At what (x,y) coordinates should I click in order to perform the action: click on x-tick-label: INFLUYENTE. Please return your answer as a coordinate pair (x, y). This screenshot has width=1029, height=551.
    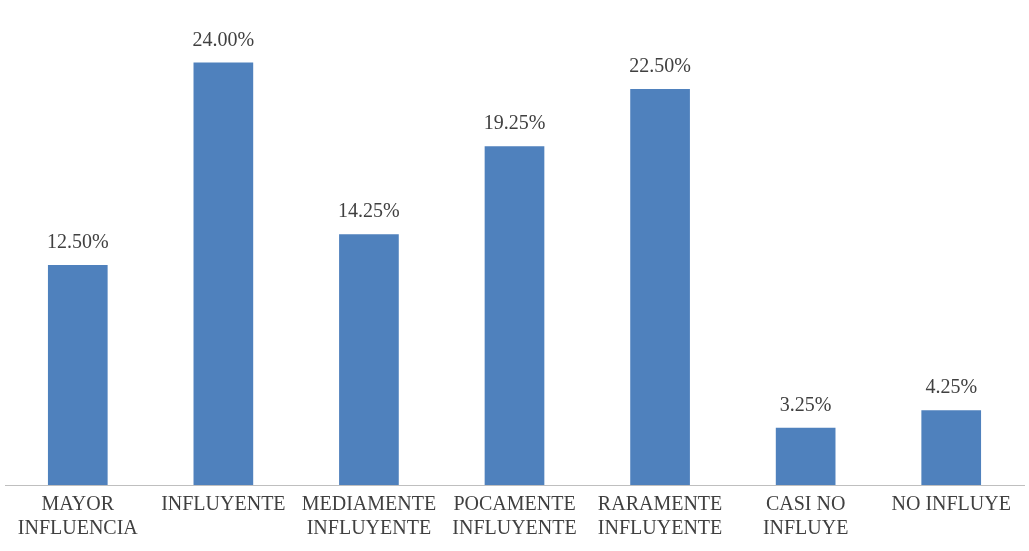
    Looking at the image, I should click on (223, 503).